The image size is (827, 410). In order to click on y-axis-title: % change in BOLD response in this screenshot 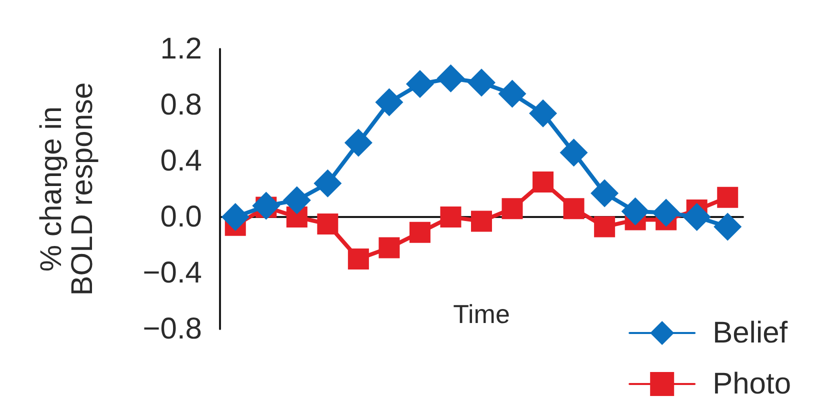, I will do `click(67, 189)`.